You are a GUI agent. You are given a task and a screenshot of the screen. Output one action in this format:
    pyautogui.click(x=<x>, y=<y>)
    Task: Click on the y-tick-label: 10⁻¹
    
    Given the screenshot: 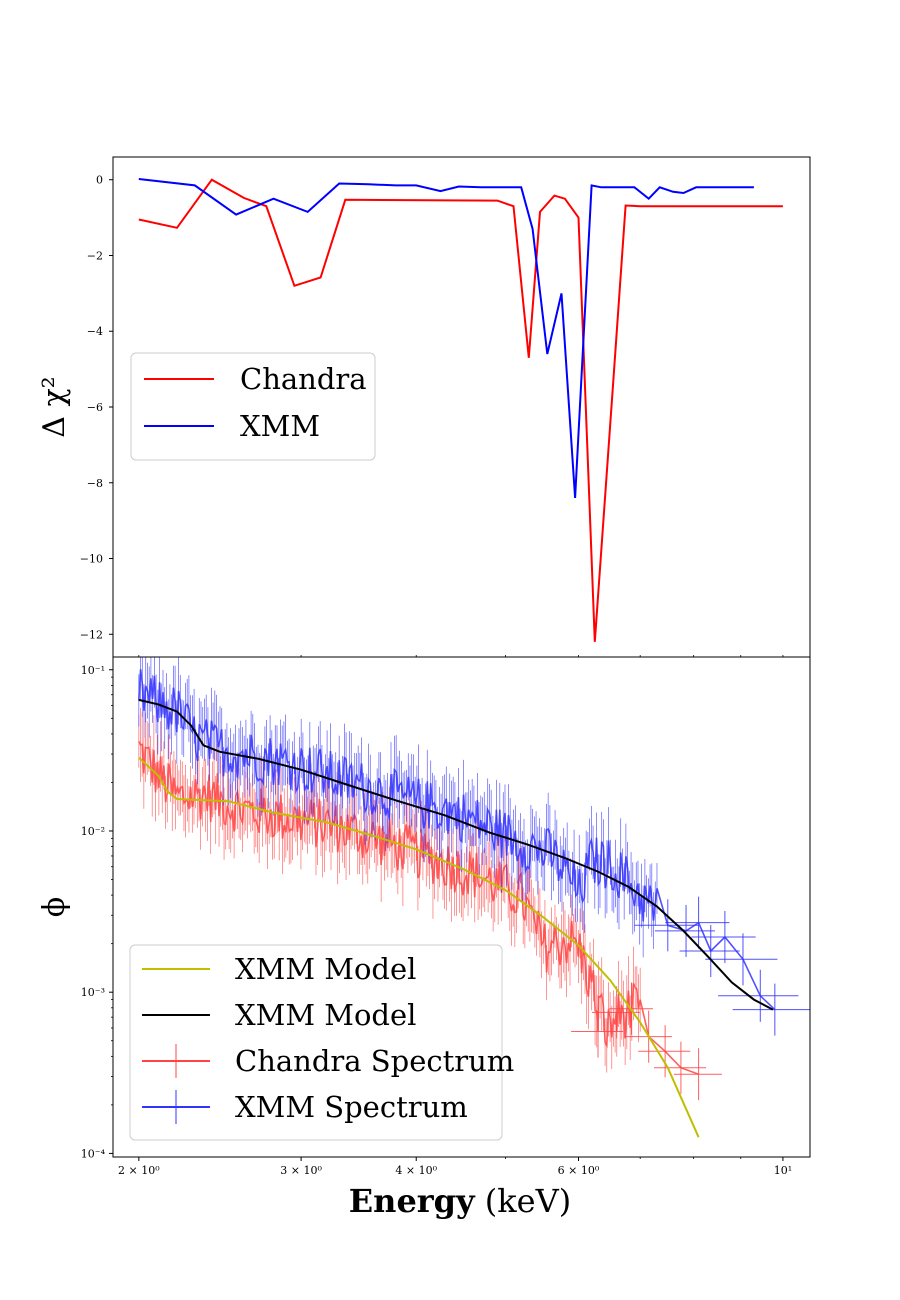 What is the action you would take?
    pyautogui.click(x=93, y=670)
    